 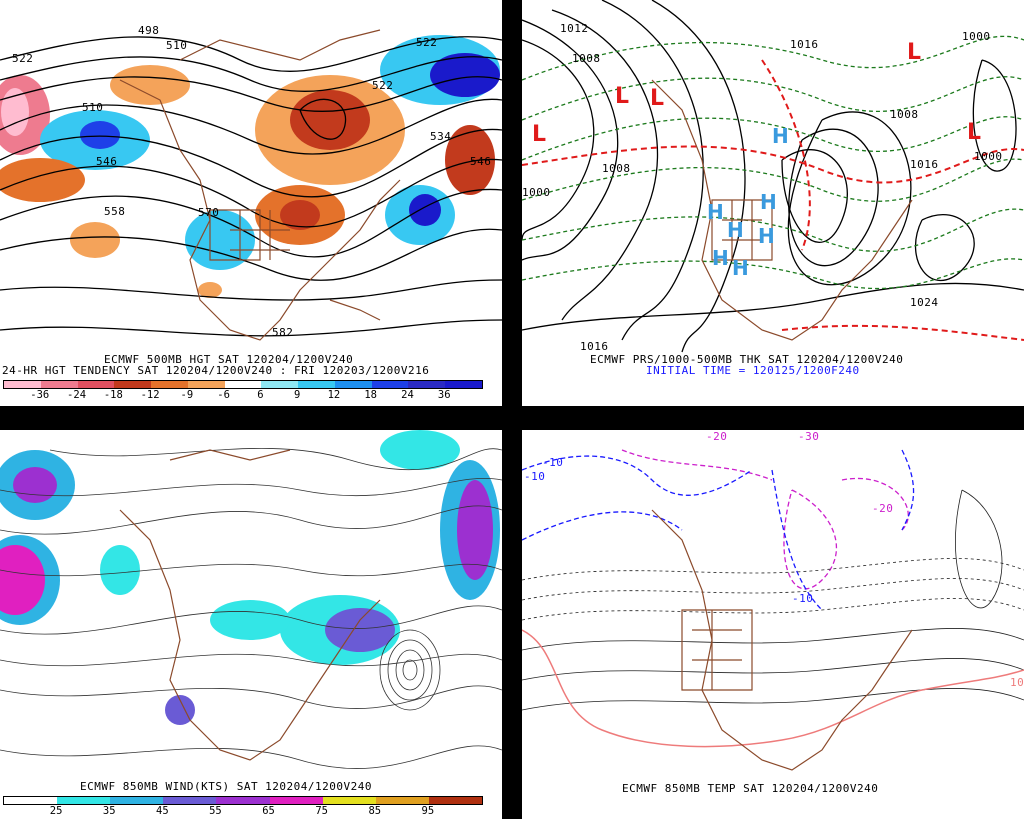 What do you see at coordinates (444, 395) in the screenshot?
I see `colorbar-tick-label: 36` at bounding box center [444, 395].